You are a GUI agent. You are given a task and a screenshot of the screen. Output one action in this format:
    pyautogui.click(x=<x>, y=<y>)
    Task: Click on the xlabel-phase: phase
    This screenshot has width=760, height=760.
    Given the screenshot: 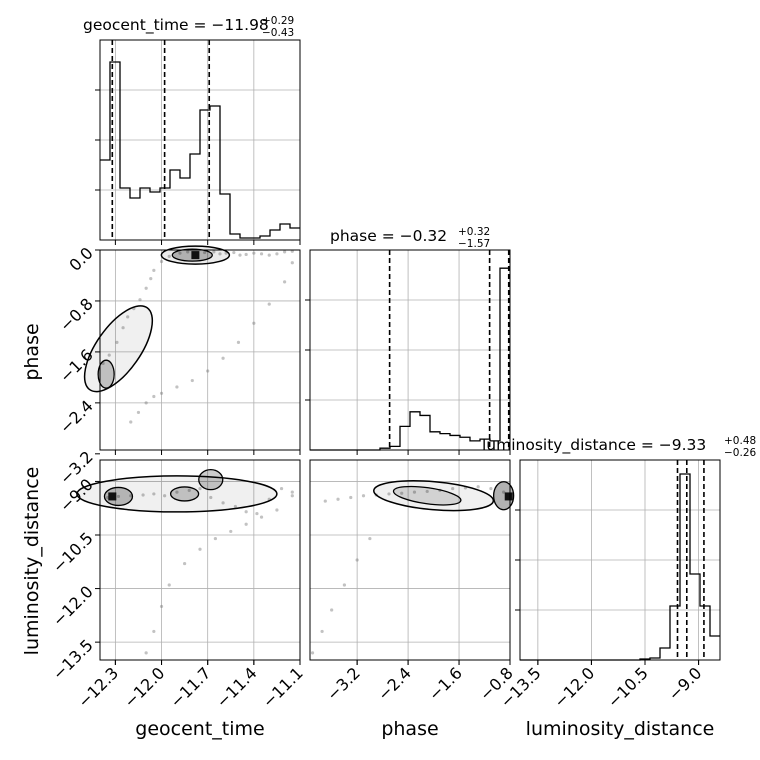 What is the action you would take?
    pyautogui.click(x=409, y=729)
    